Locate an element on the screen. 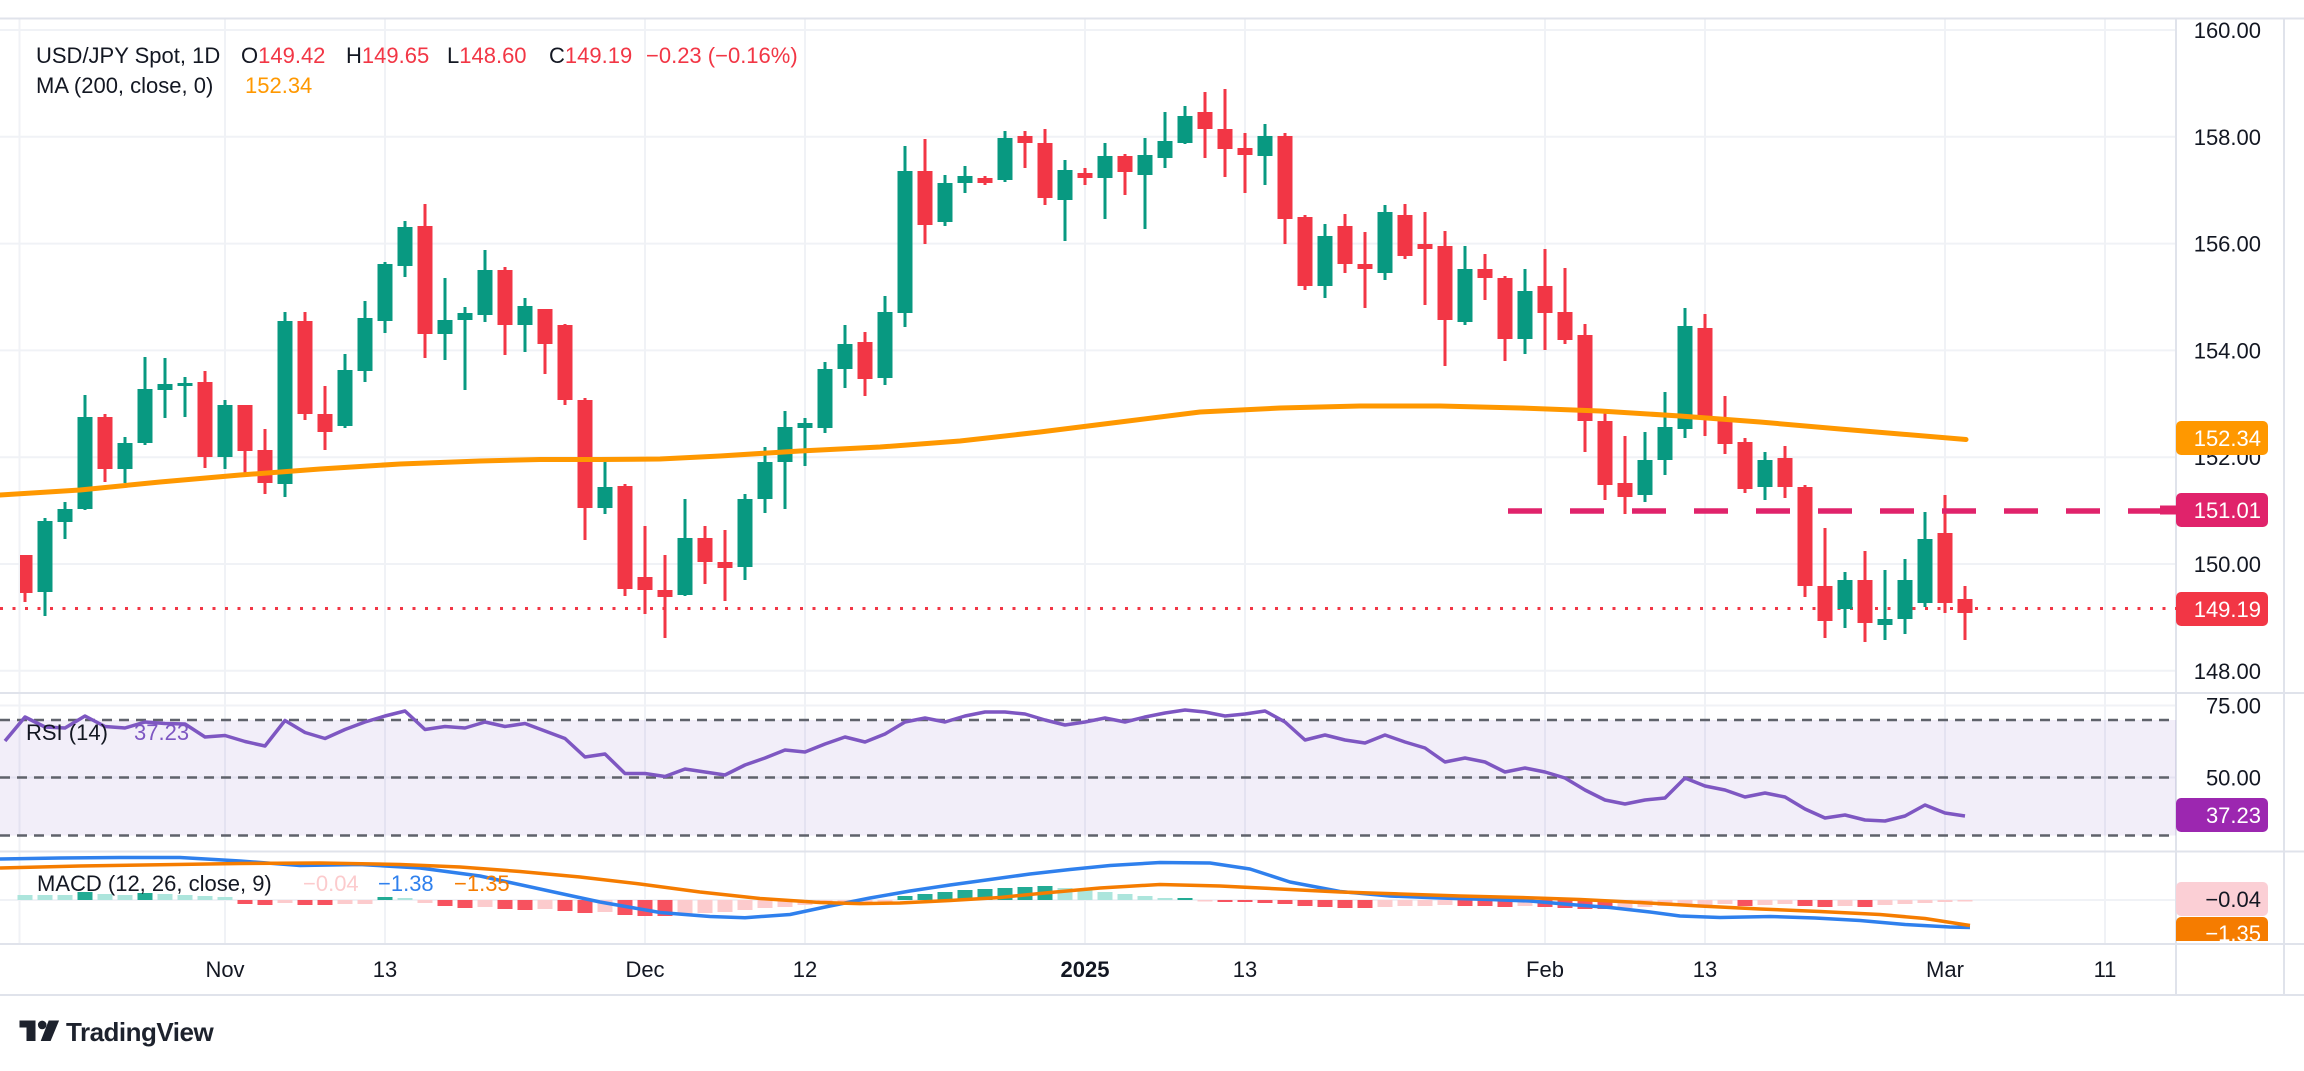 The width and height of the screenshot is (2304, 1071). svg-text: 150.00 is located at coordinates (2227, 564).